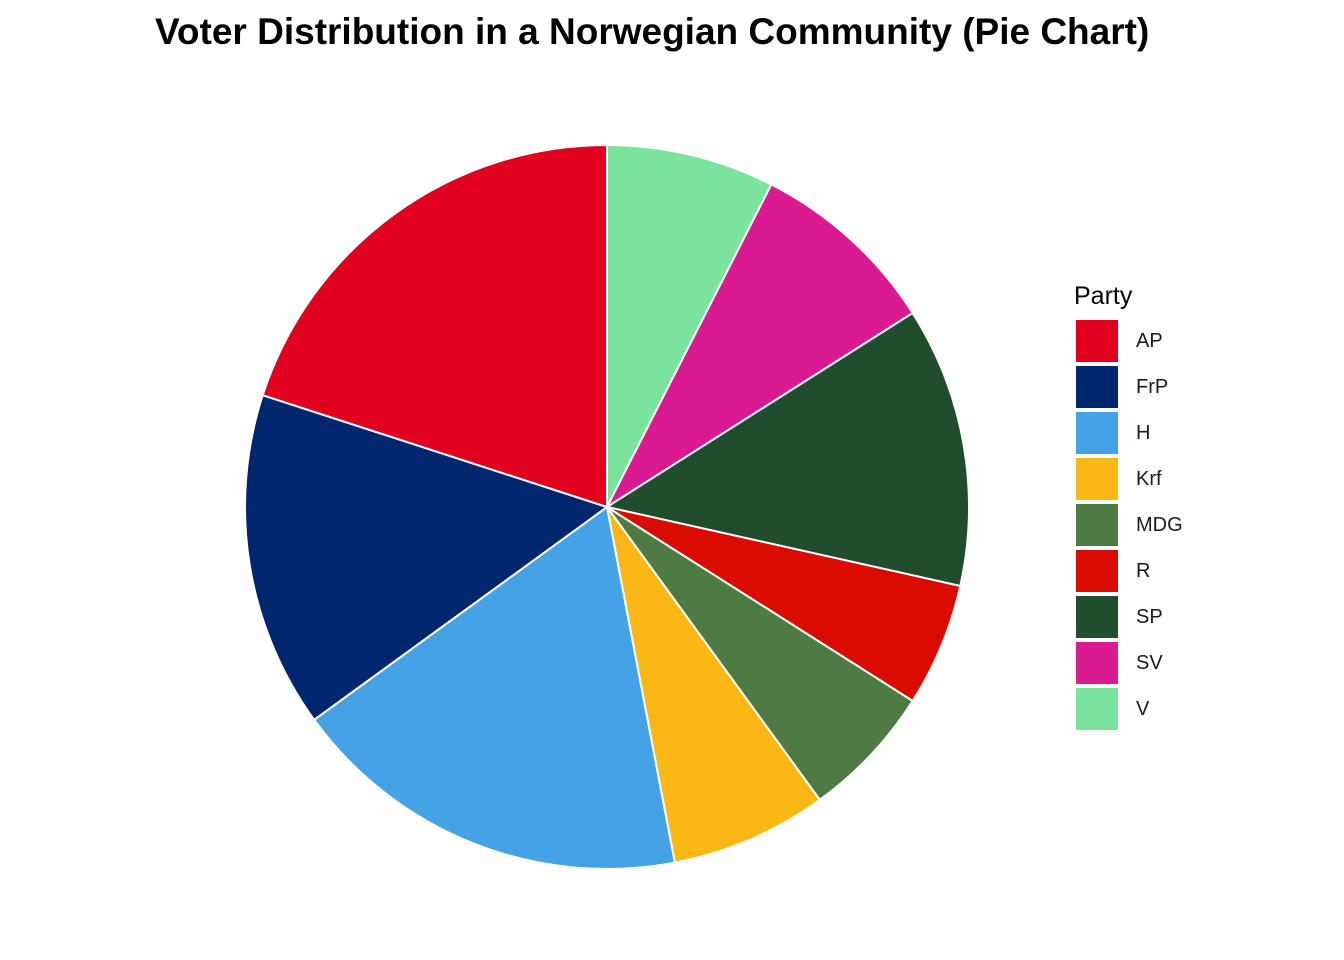 The width and height of the screenshot is (1344, 960). I want to click on legend-label: AP, so click(1149, 340).